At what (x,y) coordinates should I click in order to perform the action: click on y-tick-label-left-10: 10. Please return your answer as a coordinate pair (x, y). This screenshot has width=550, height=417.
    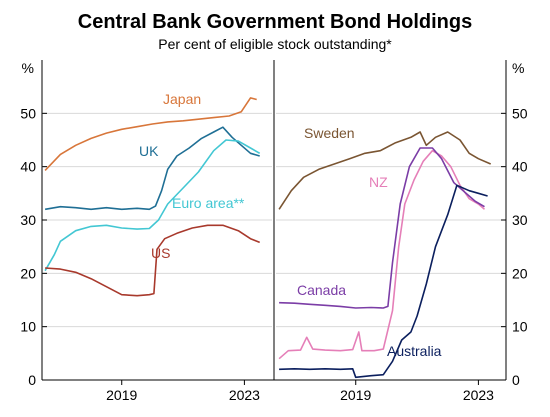
    Looking at the image, I should click on (28, 327).